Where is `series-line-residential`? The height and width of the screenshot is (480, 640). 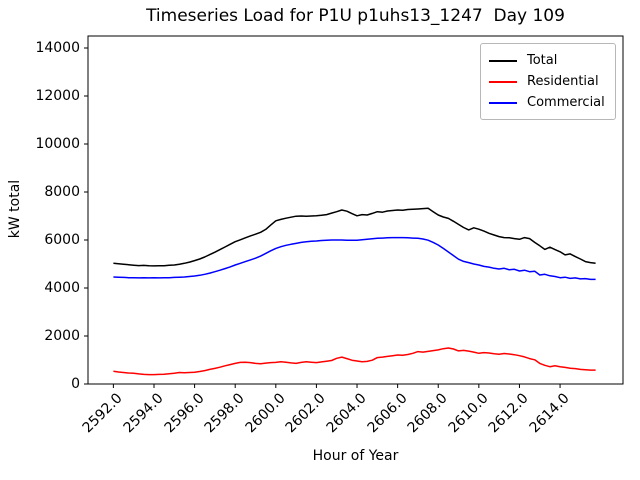 series-line-residential is located at coordinates (354, 361).